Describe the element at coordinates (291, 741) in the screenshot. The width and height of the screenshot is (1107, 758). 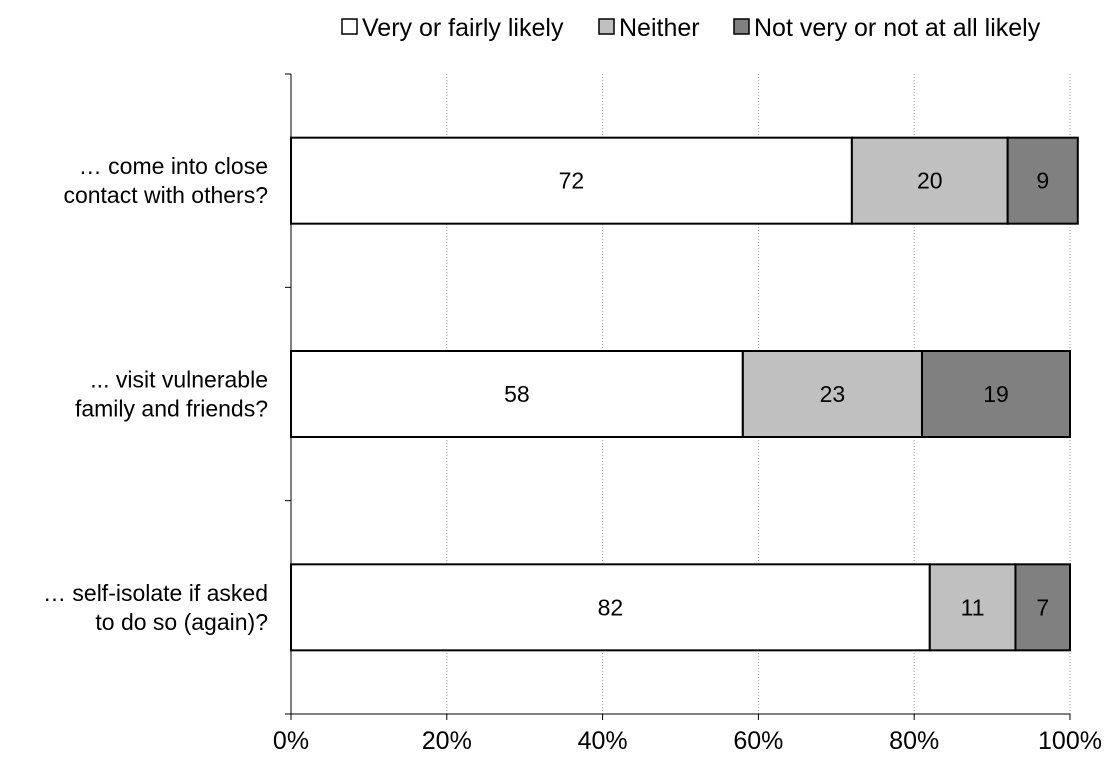
I see `x-tick-label: 0%` at that location.